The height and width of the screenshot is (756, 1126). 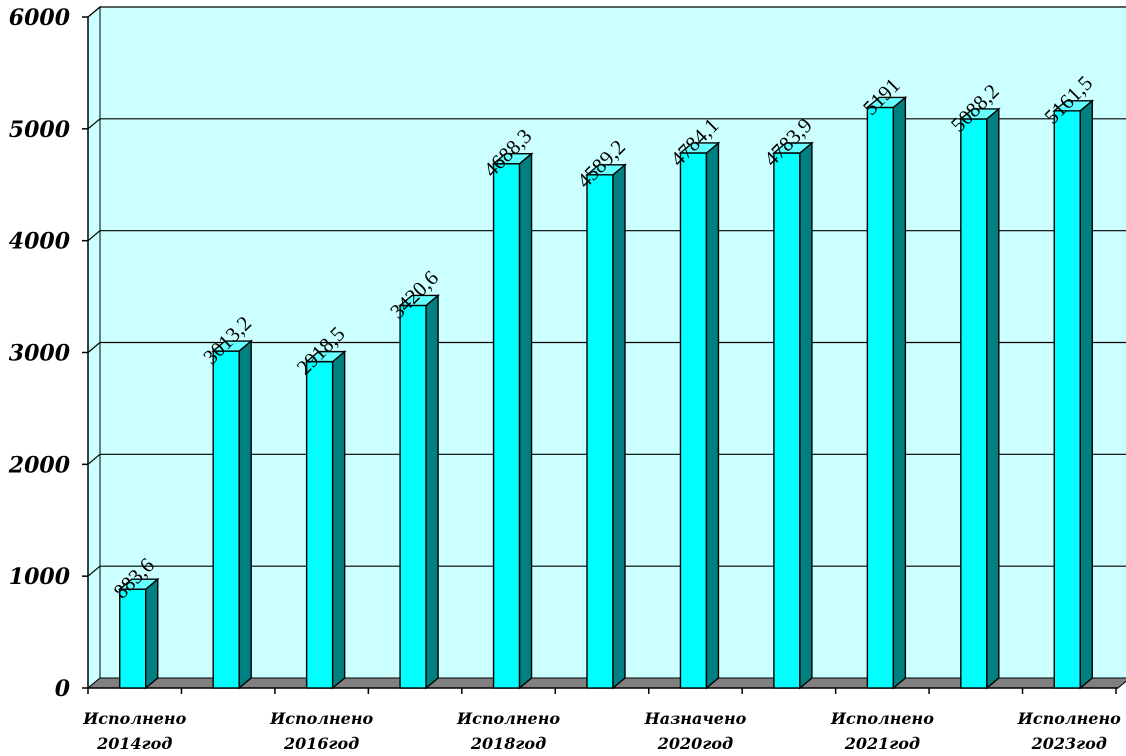 I want to click on y-tick-label: 5000, so click(x=40, y=130).